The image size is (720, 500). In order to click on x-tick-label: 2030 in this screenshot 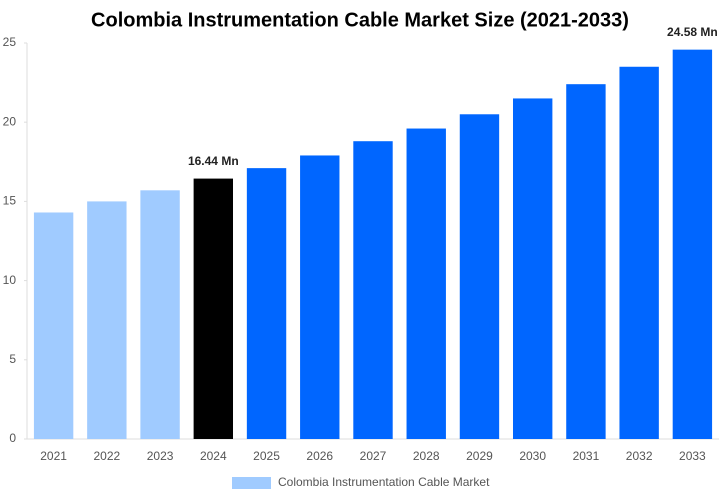, I will do `click(532, 456)`.